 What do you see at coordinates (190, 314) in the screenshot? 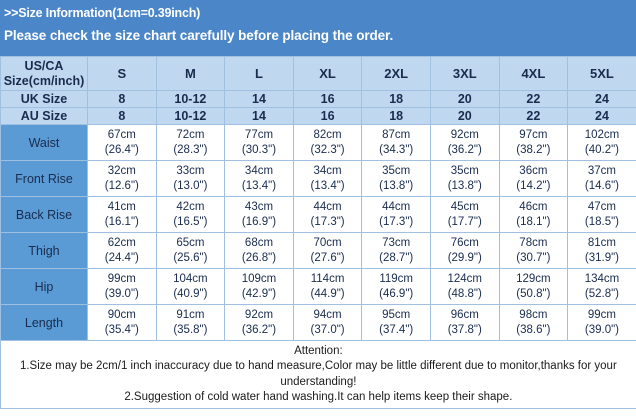
I see `value-cm: 91cm` at bounding box center [190, 314].